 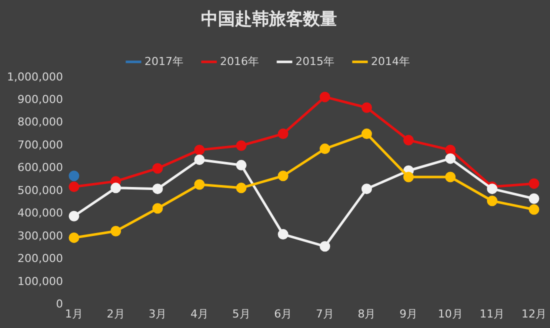 I want to click on x-tick-label: 8月, so click(x=367, y=313).